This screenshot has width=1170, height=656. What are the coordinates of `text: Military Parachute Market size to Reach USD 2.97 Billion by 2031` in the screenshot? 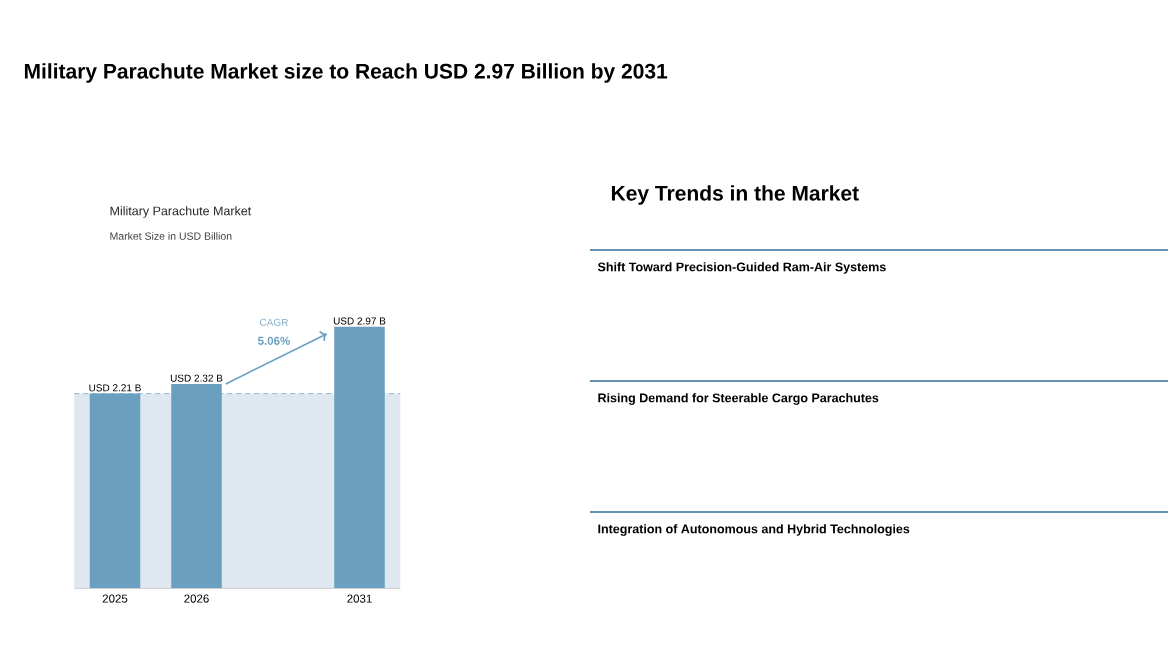 It's located at (346, 73).